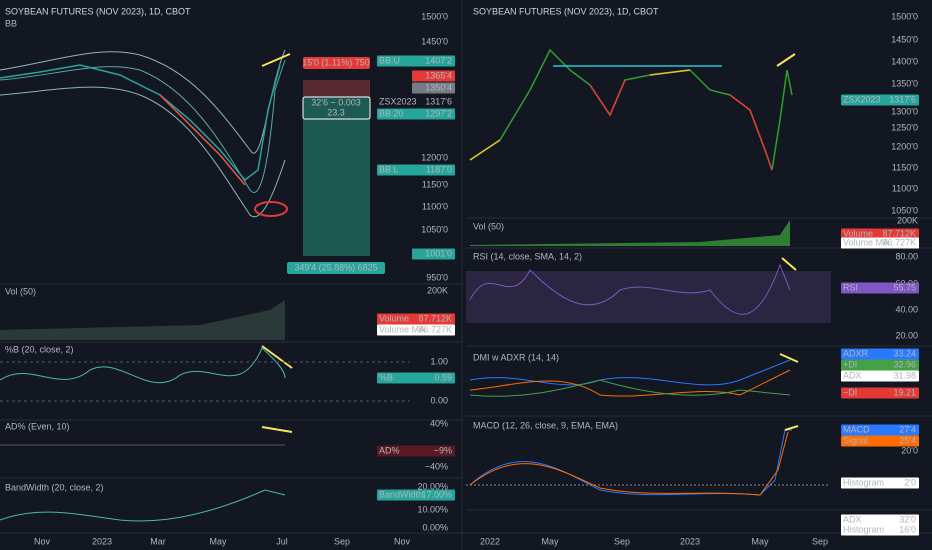  What do you see at coordinates (443, 377) in the screenshot?
I see `badge-value: 0.59` at bounding box center [443, 377].